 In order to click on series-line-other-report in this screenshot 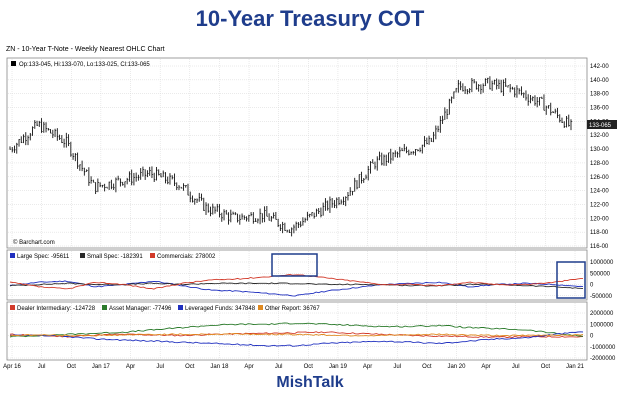, I will do `click(296, 335)`.